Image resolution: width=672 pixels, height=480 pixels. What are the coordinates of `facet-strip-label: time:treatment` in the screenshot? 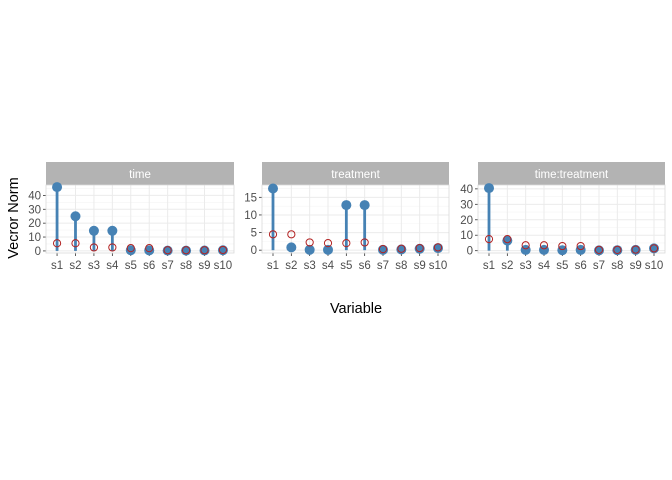 It's located at (572, 175).